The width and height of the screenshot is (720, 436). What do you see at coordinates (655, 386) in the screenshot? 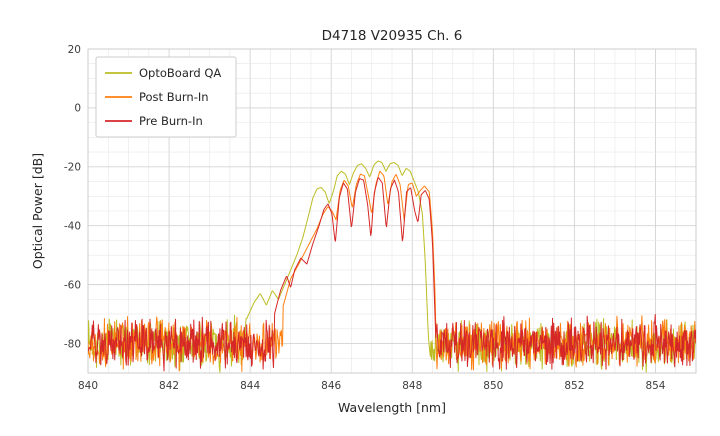
I see `x-tick-label: 854` at bounding box center [655, 386].